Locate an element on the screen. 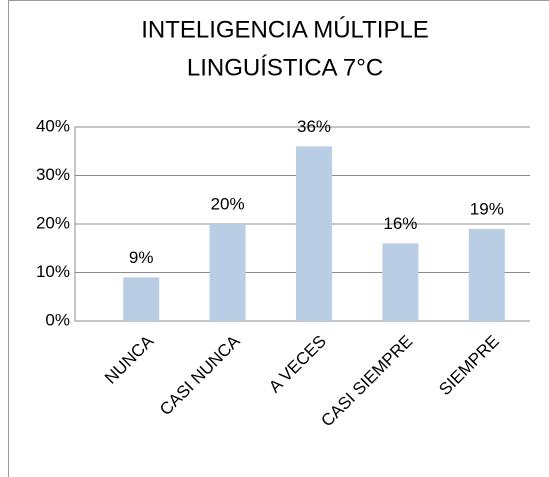  y-tick-label: 20% is located at coordinates (53, 222).